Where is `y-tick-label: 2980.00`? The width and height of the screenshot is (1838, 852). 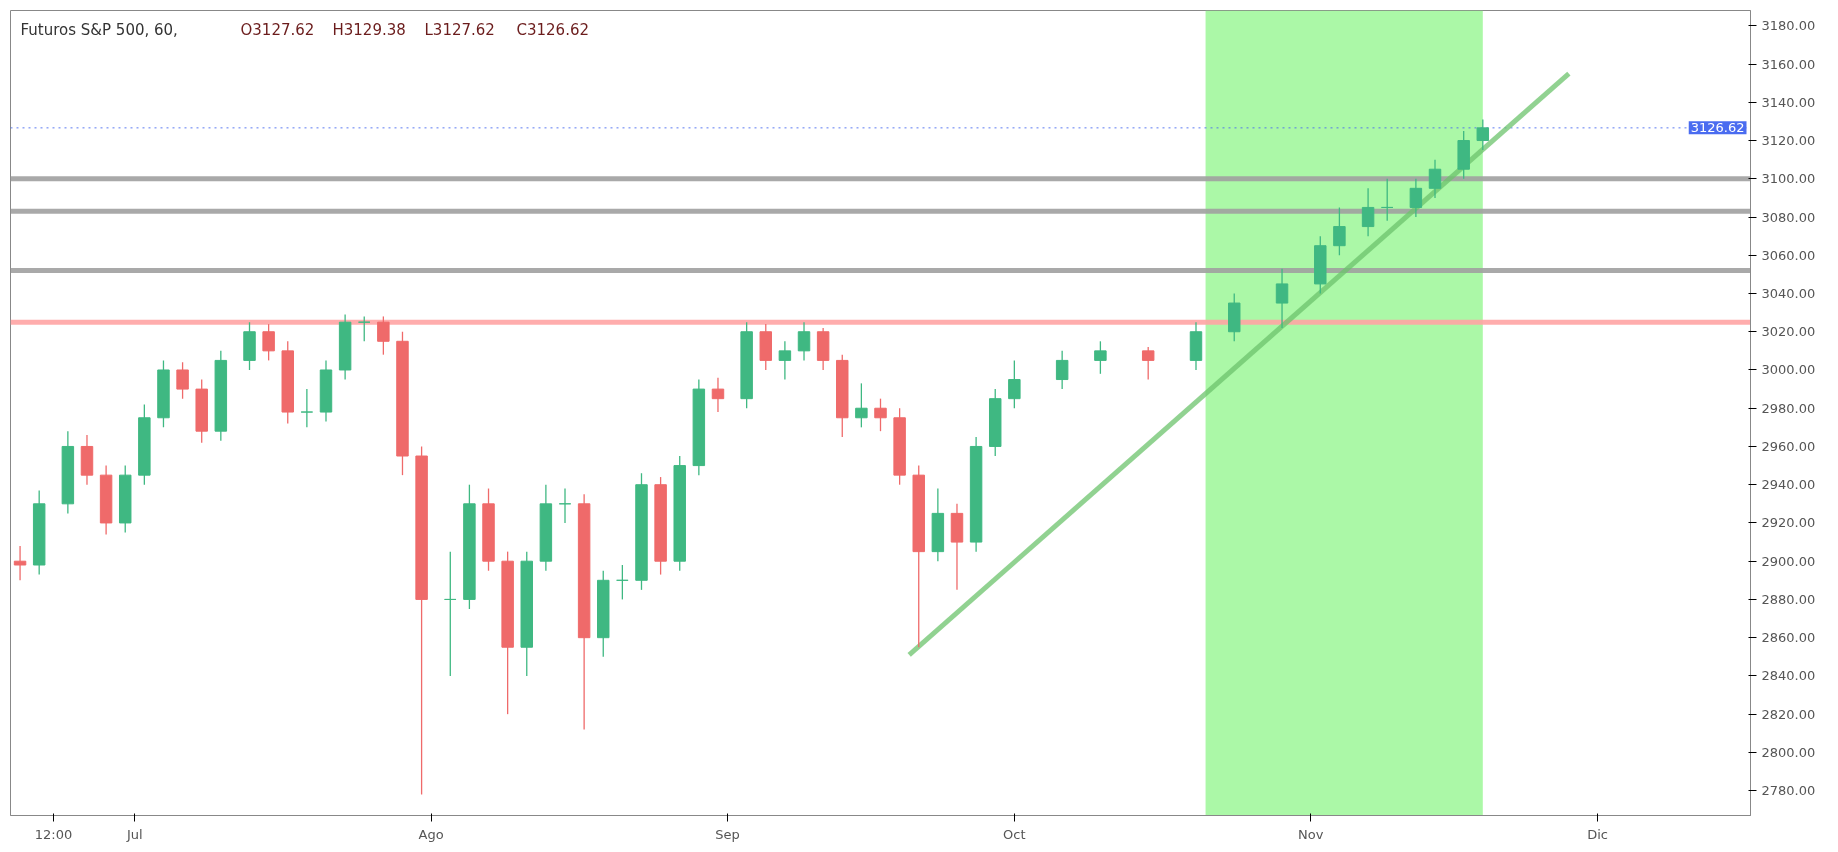 y-tick-label: 2980.00 is located at coordinates (1788, 408).